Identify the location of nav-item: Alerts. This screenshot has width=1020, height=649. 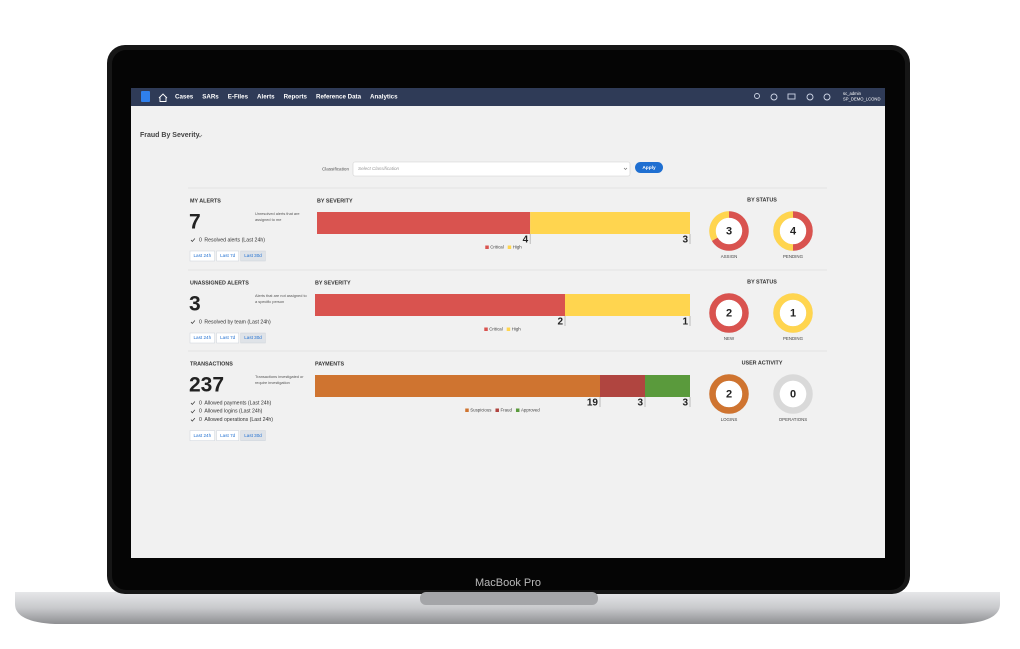
(266, 97).